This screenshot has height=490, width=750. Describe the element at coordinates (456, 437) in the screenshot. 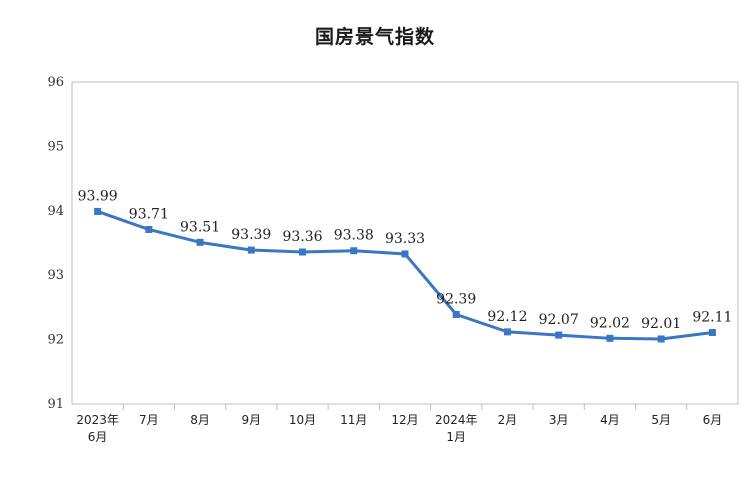

I see `x-tick-label: 1月` at that location.